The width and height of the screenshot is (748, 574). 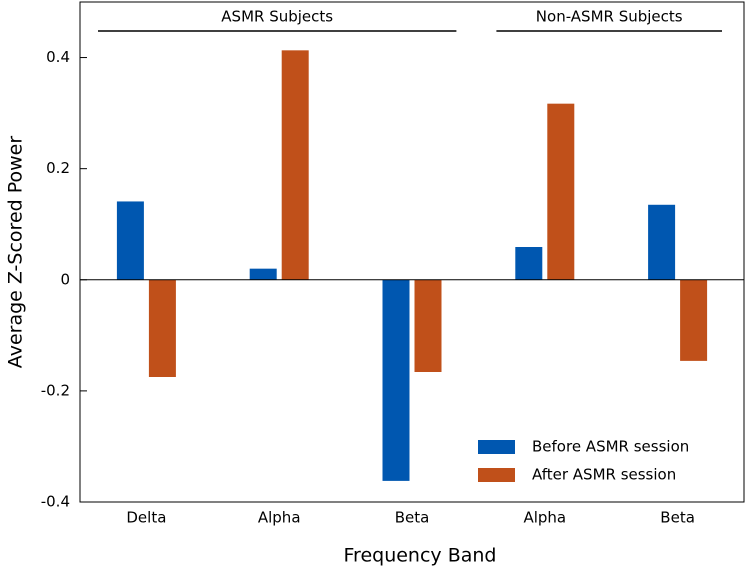 I want to click on y-tick-label: 0.4, so click(x=58, y=57).